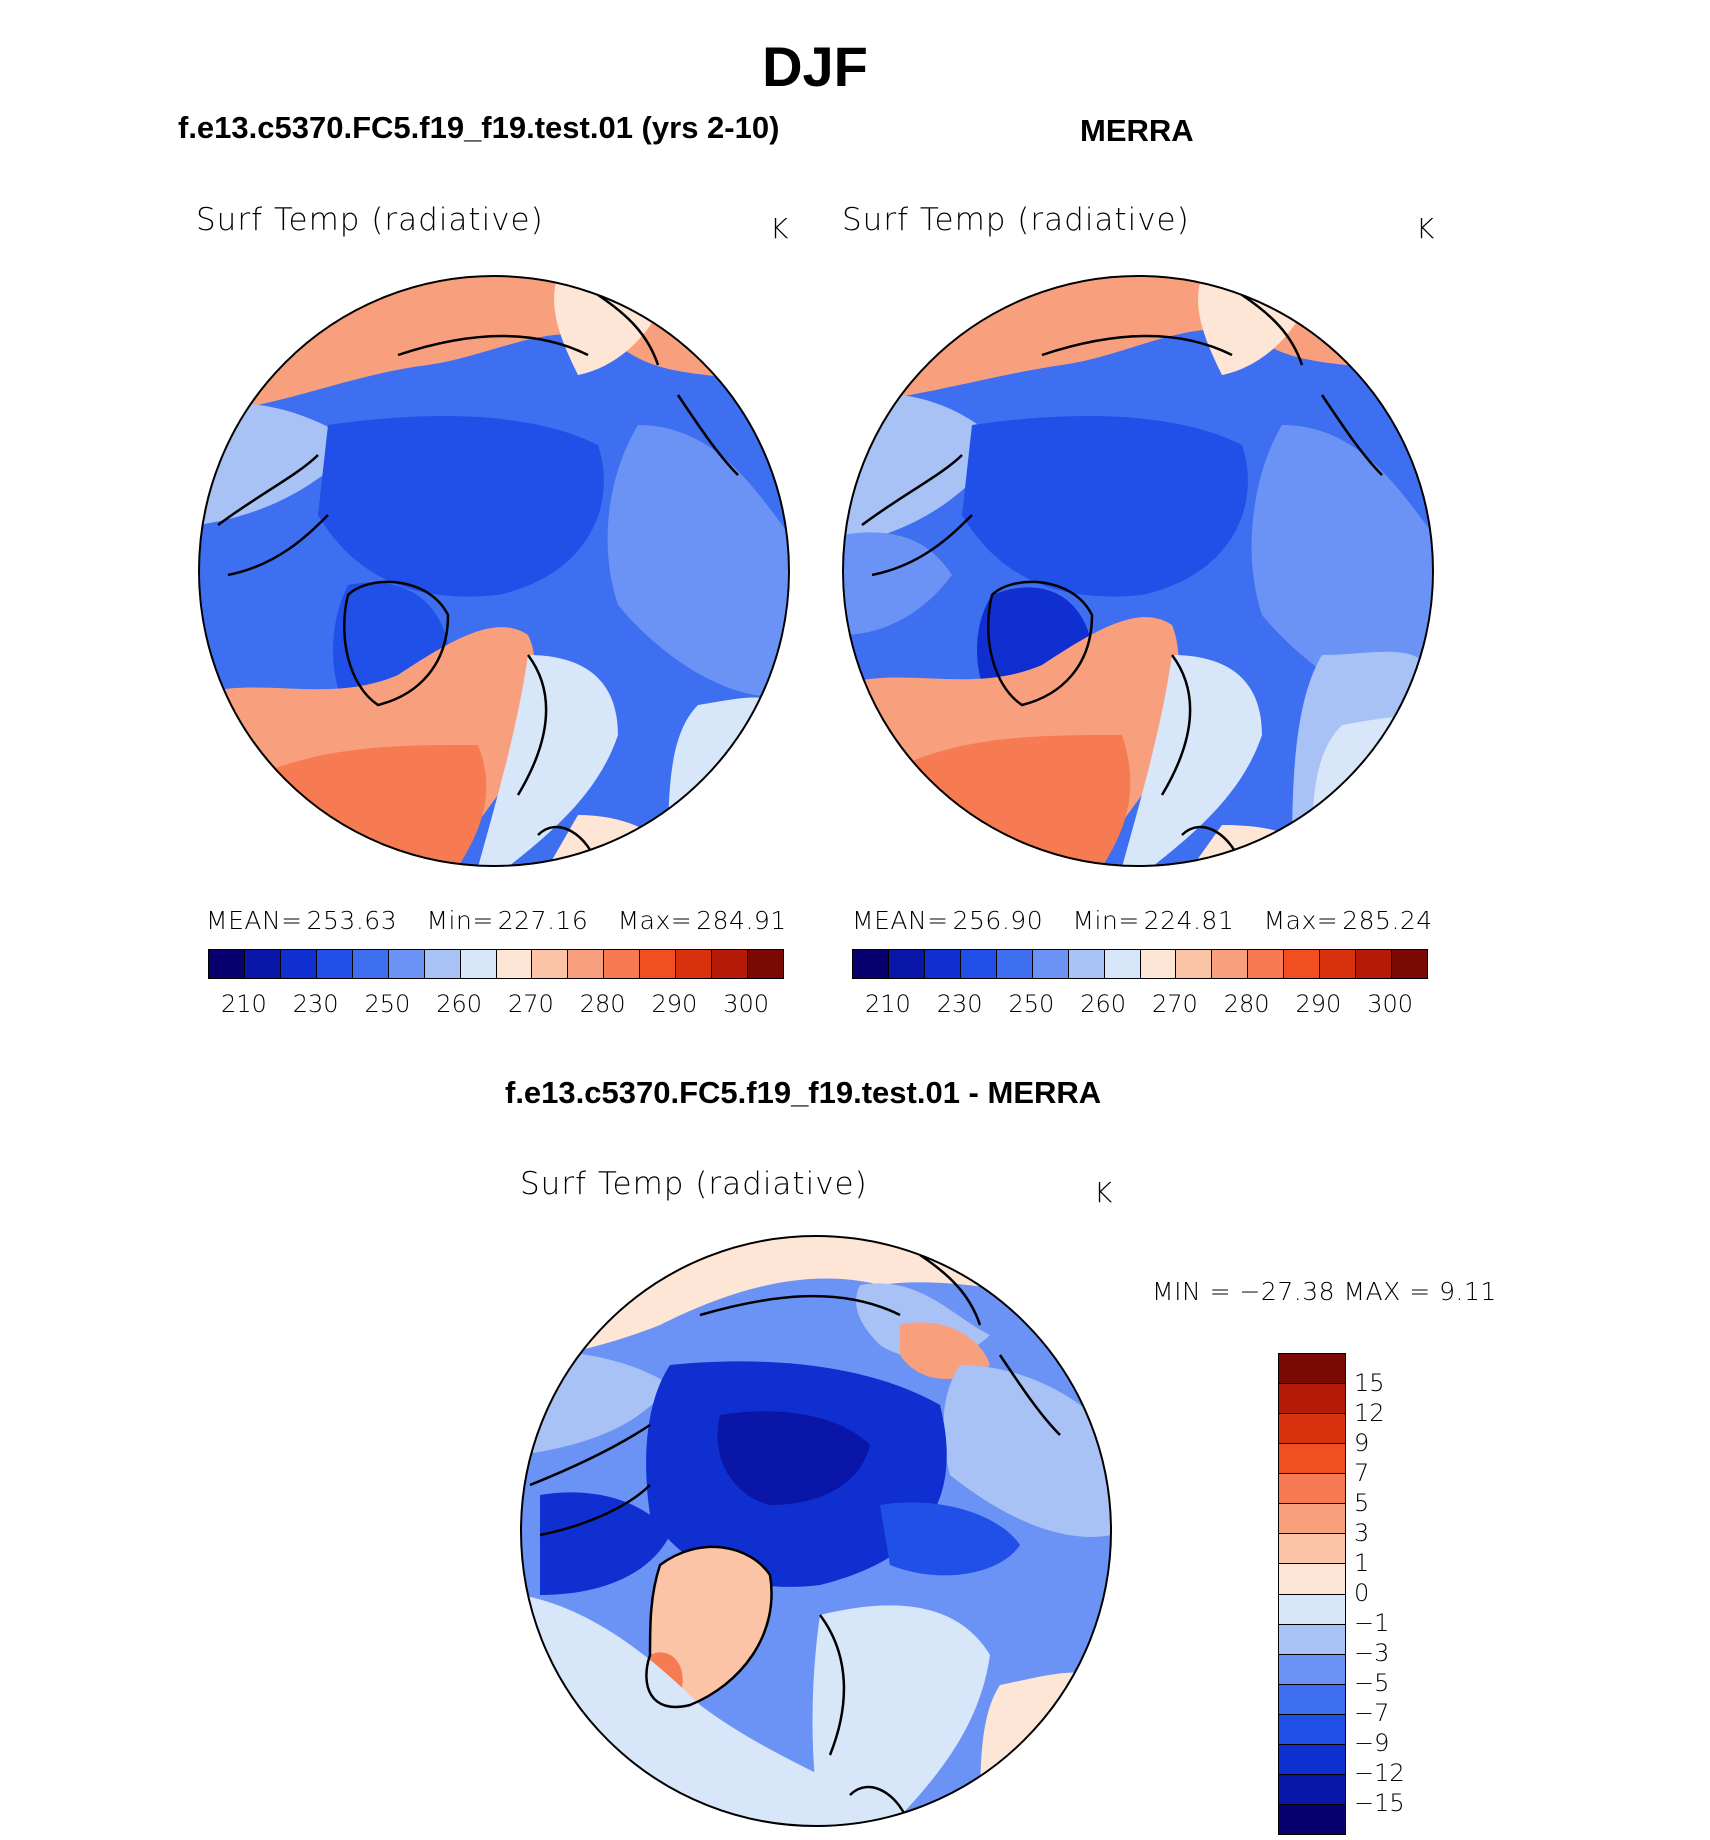  Describe the element at coordinates (815, 66) in the screenshot. I see `figure-title: DJF` at that location.